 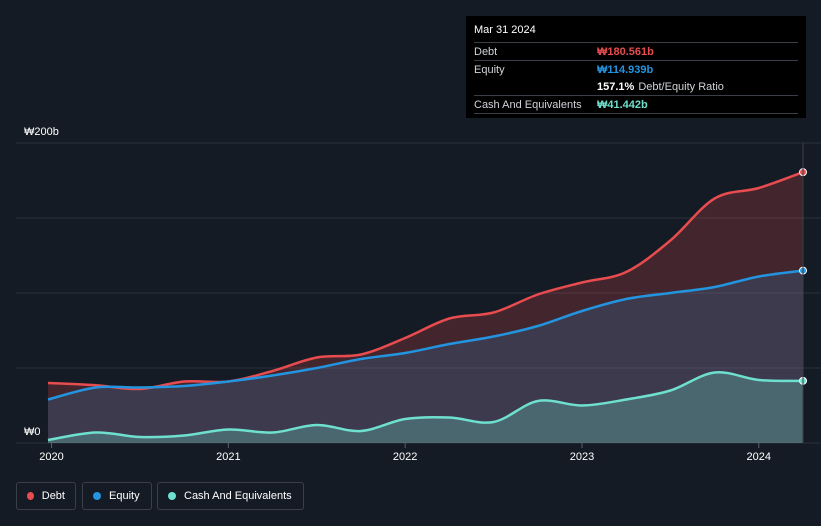 I want to click on x-axis-ticks: 2020 2021 2022 2023 2024, so click(x=405, y=453).